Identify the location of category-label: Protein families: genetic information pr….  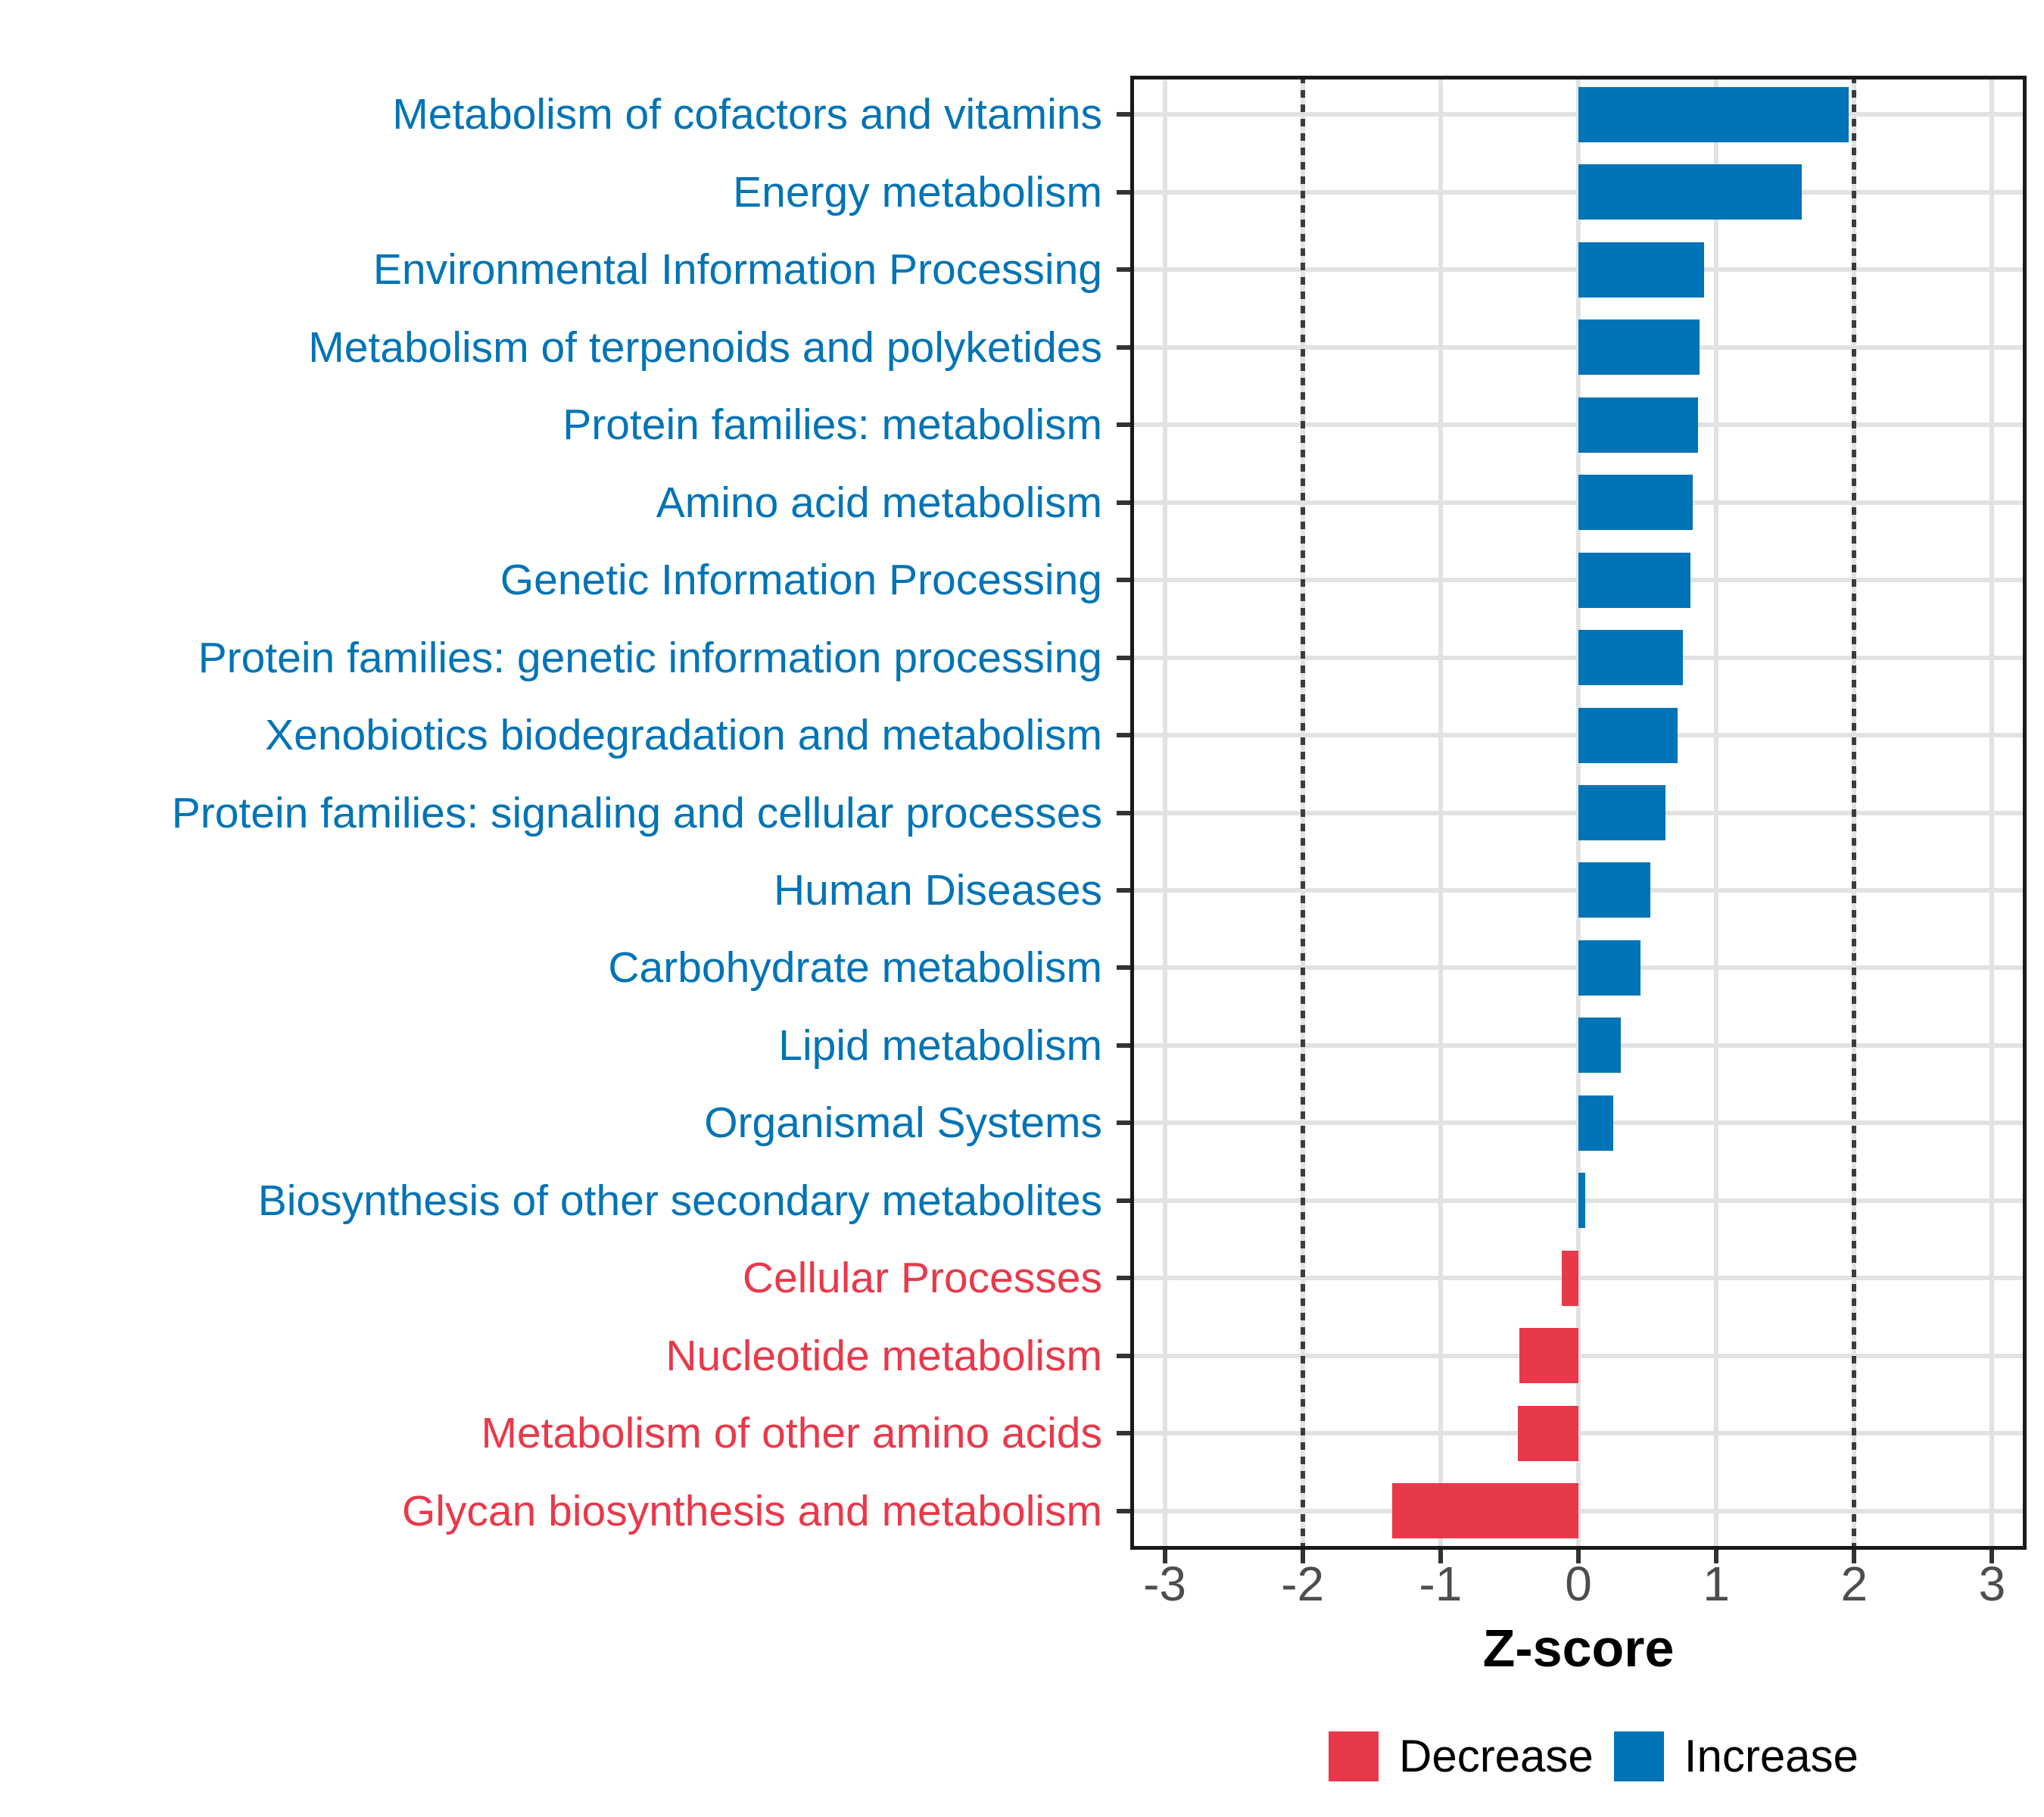
(650, 657).